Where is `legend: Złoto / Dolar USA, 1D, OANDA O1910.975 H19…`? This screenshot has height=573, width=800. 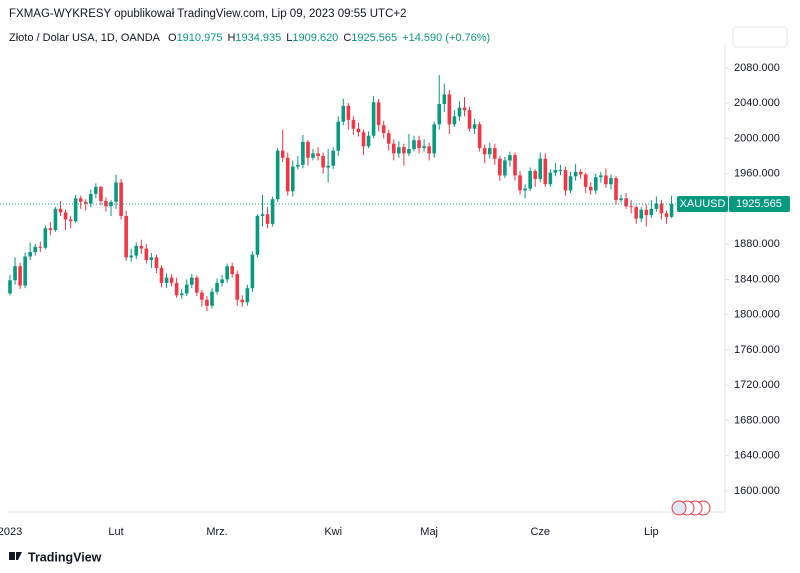 legend: Złoto / Dolar USA, 1D, OANDA O1910.975 H19… is located at coordinates (249, 38).